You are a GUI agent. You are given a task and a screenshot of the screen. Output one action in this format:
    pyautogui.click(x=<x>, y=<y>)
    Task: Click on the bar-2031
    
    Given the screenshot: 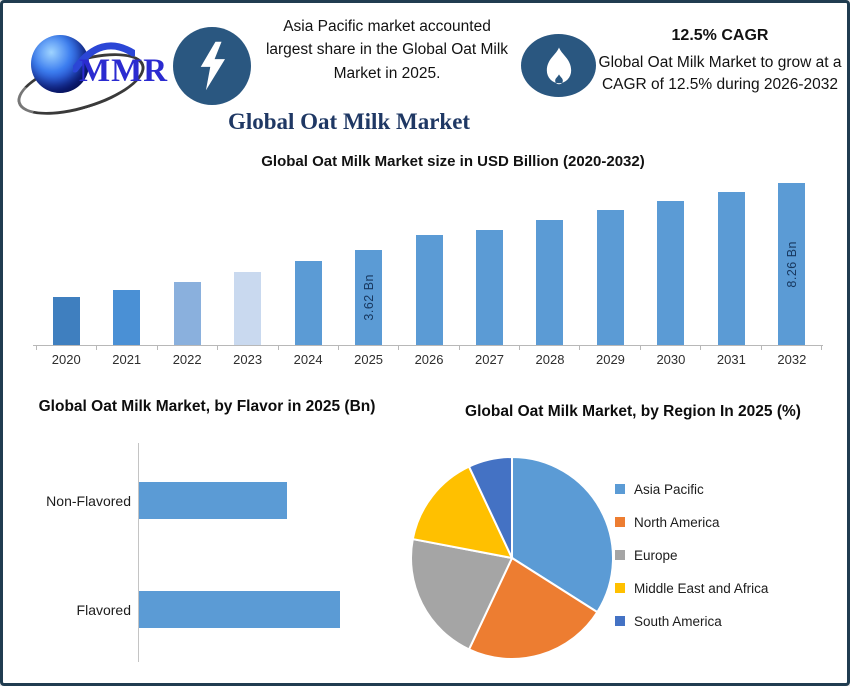 What is the action you would take?
    pyautogui.click(x=731, y=268)
    